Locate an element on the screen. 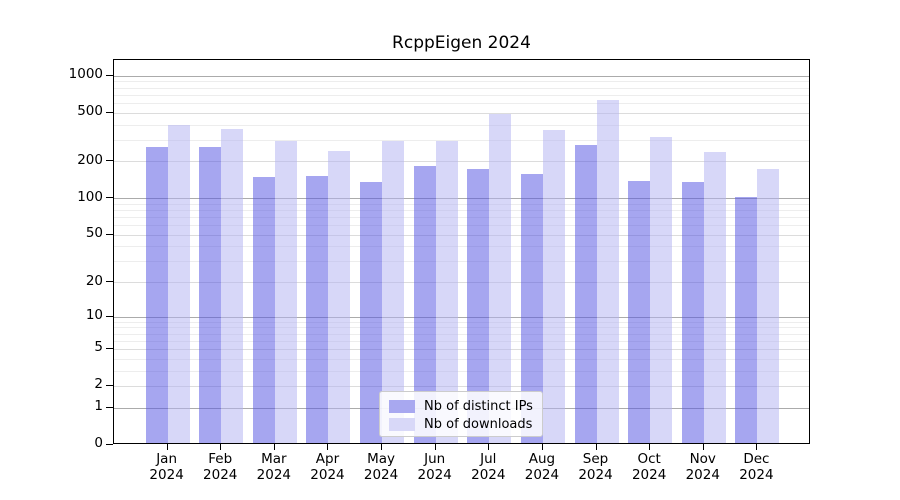 The height and width of the screenshot is (500, 900). y-tick-label: 100 is located at coordinates (90, 196).